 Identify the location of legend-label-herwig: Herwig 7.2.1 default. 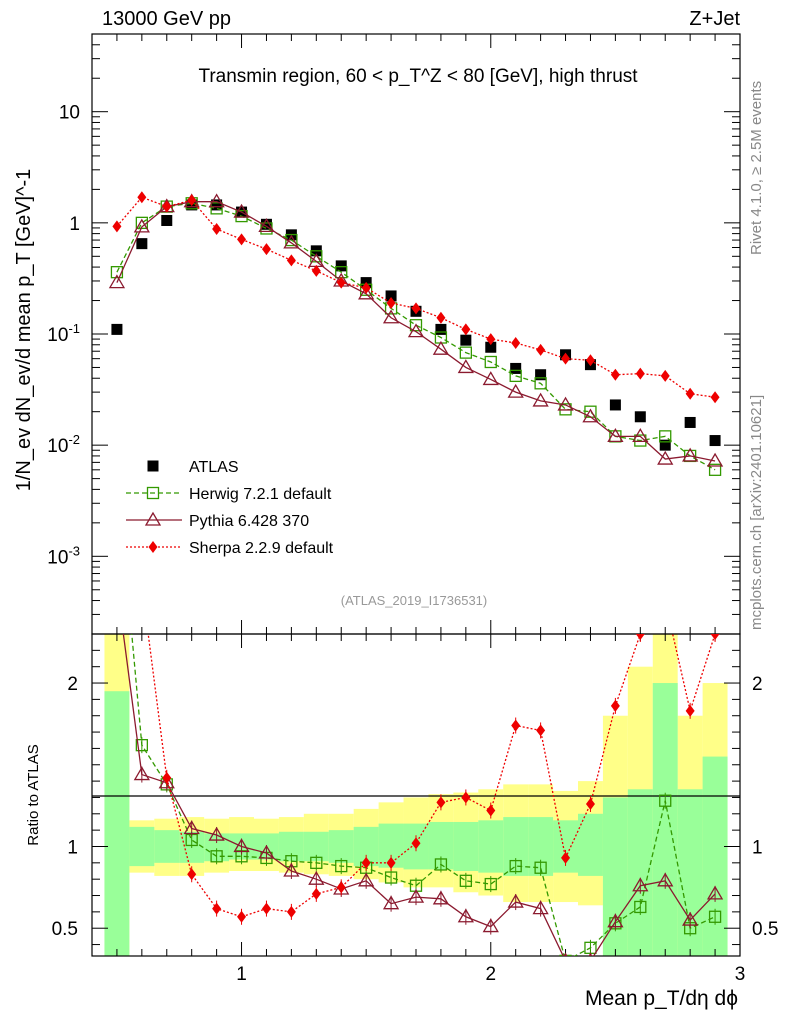
(260, 494).